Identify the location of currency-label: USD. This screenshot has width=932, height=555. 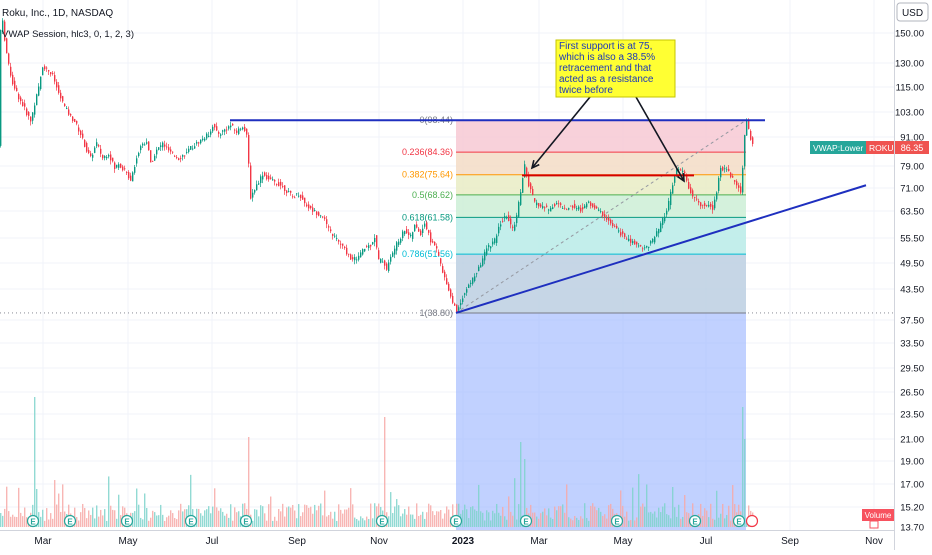
(912, 13).